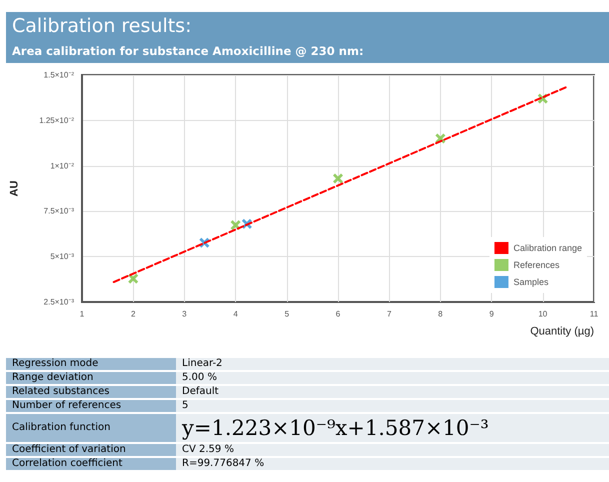 Image resolution: width=609 pixels, height=482 pixels. I want to click on y-tick-label: 1.5×10⁻², so click(59, 75).